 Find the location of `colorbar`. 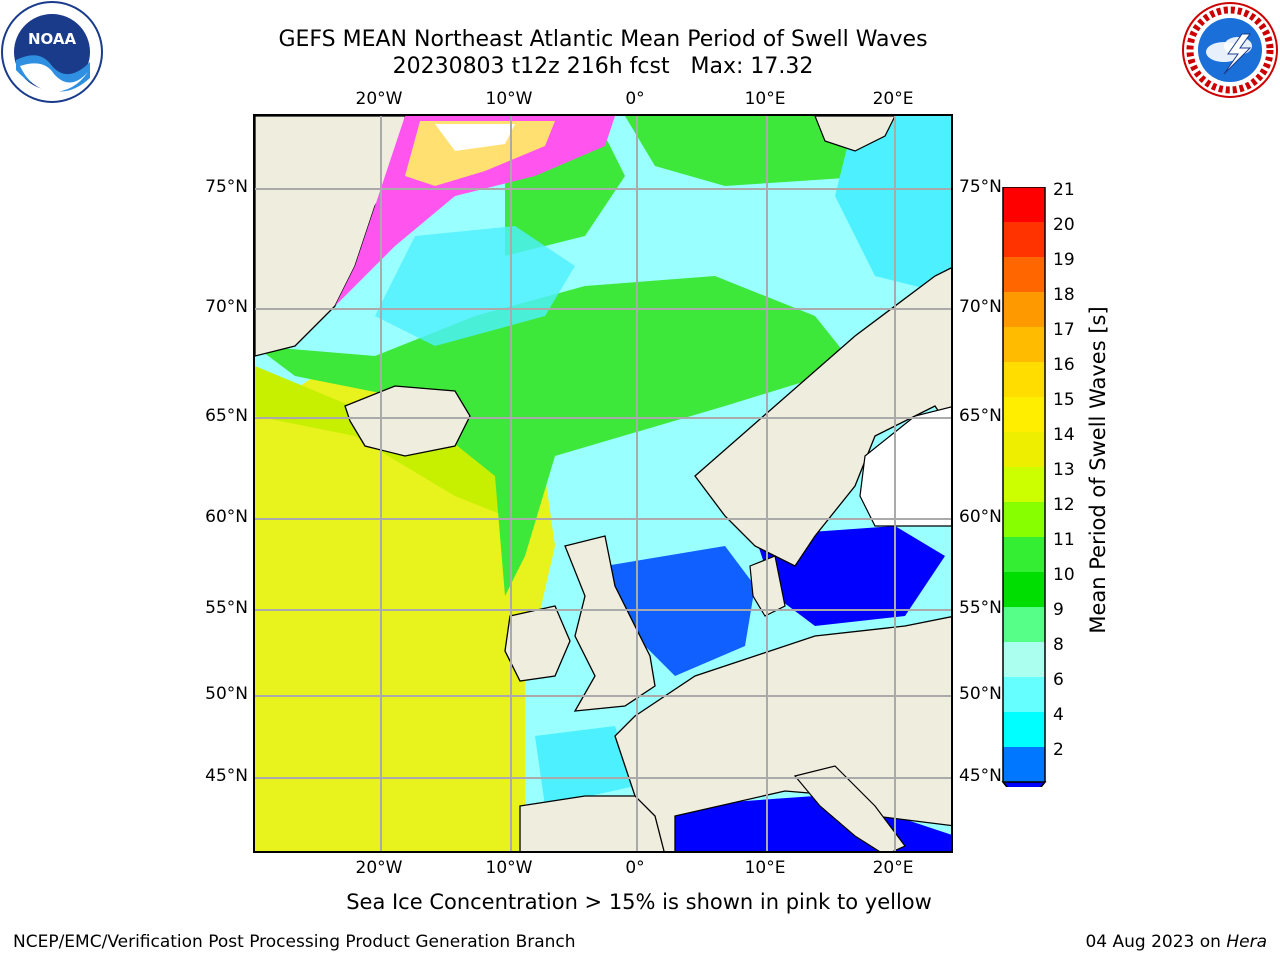

colorbar is located at coordinates (1024, 487).